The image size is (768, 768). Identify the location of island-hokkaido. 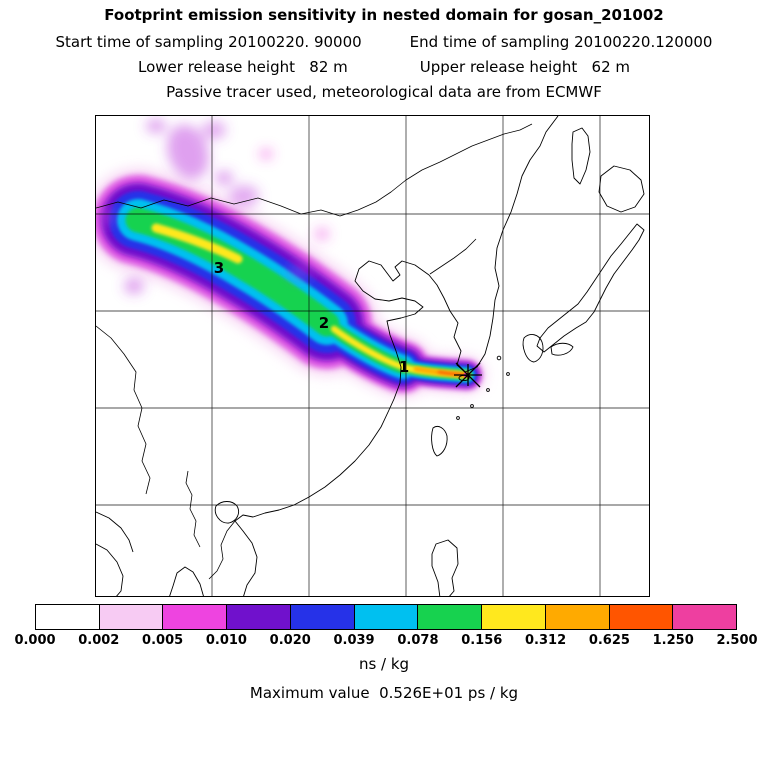
(621, 189).